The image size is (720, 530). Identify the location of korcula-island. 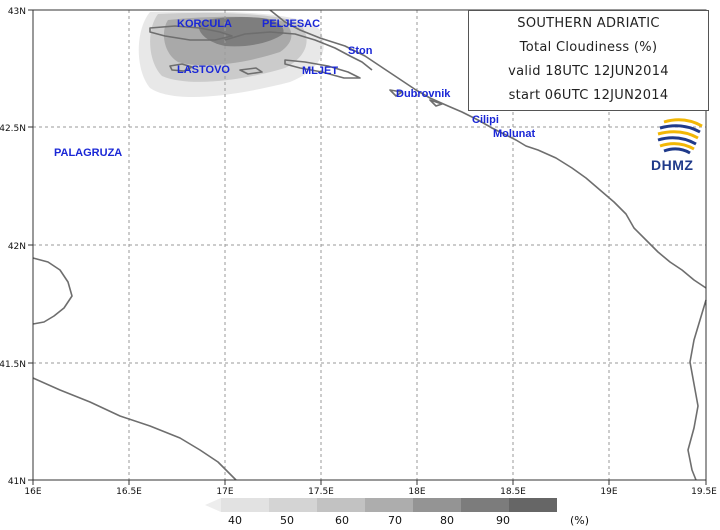
(191, 33).